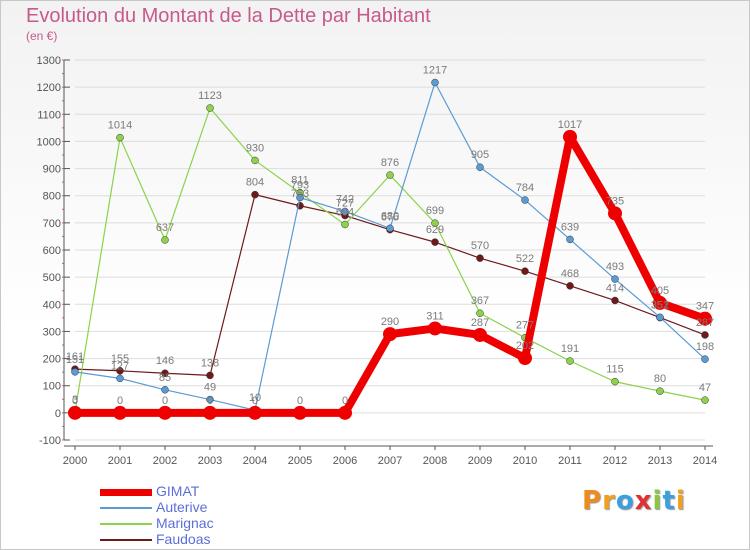 The image size is (750, 550). What do you see at coordinates (609, 501) in the screenshot?
I see `logo-letter: r` at bounding box center [609, 501].